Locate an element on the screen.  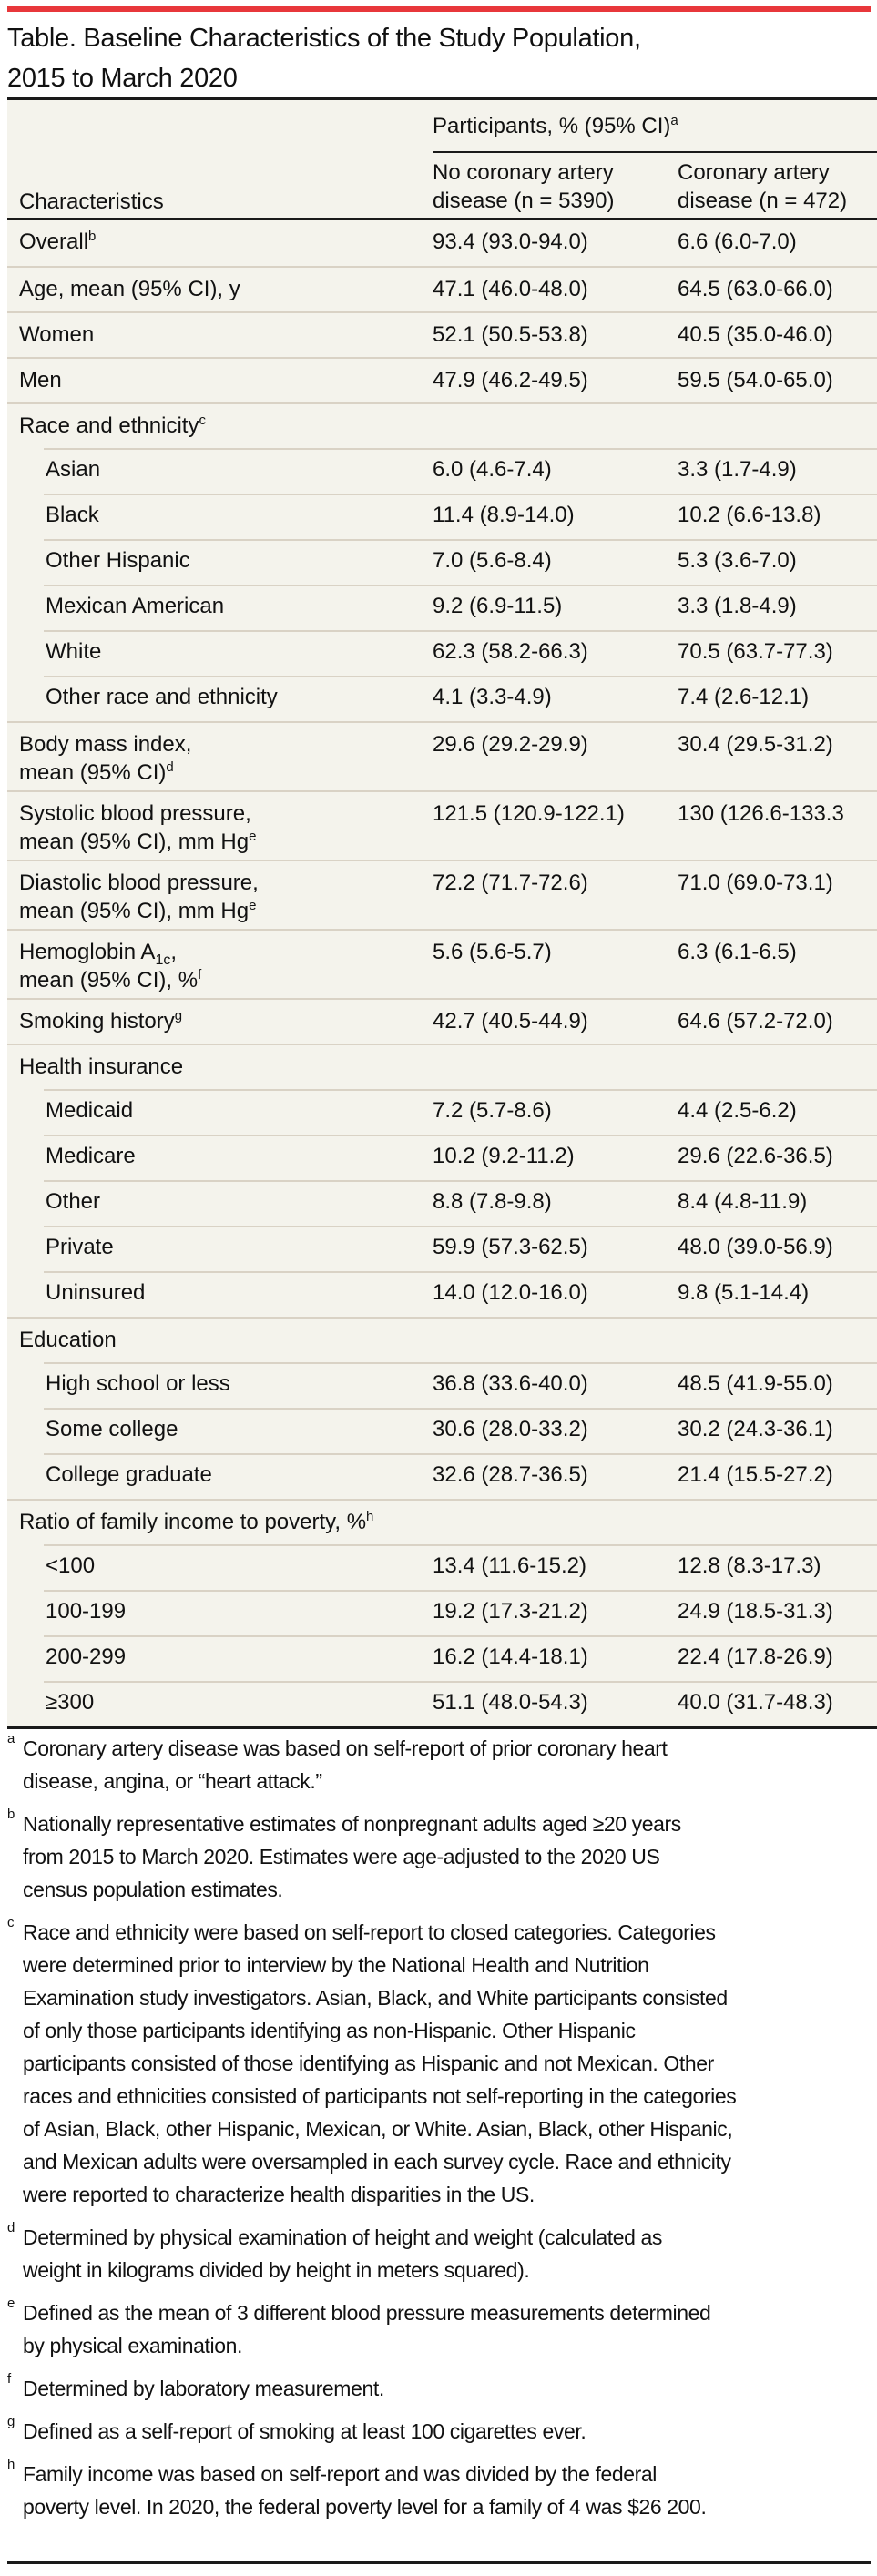
footnote-ref: a is located at coordinates (674, 121).